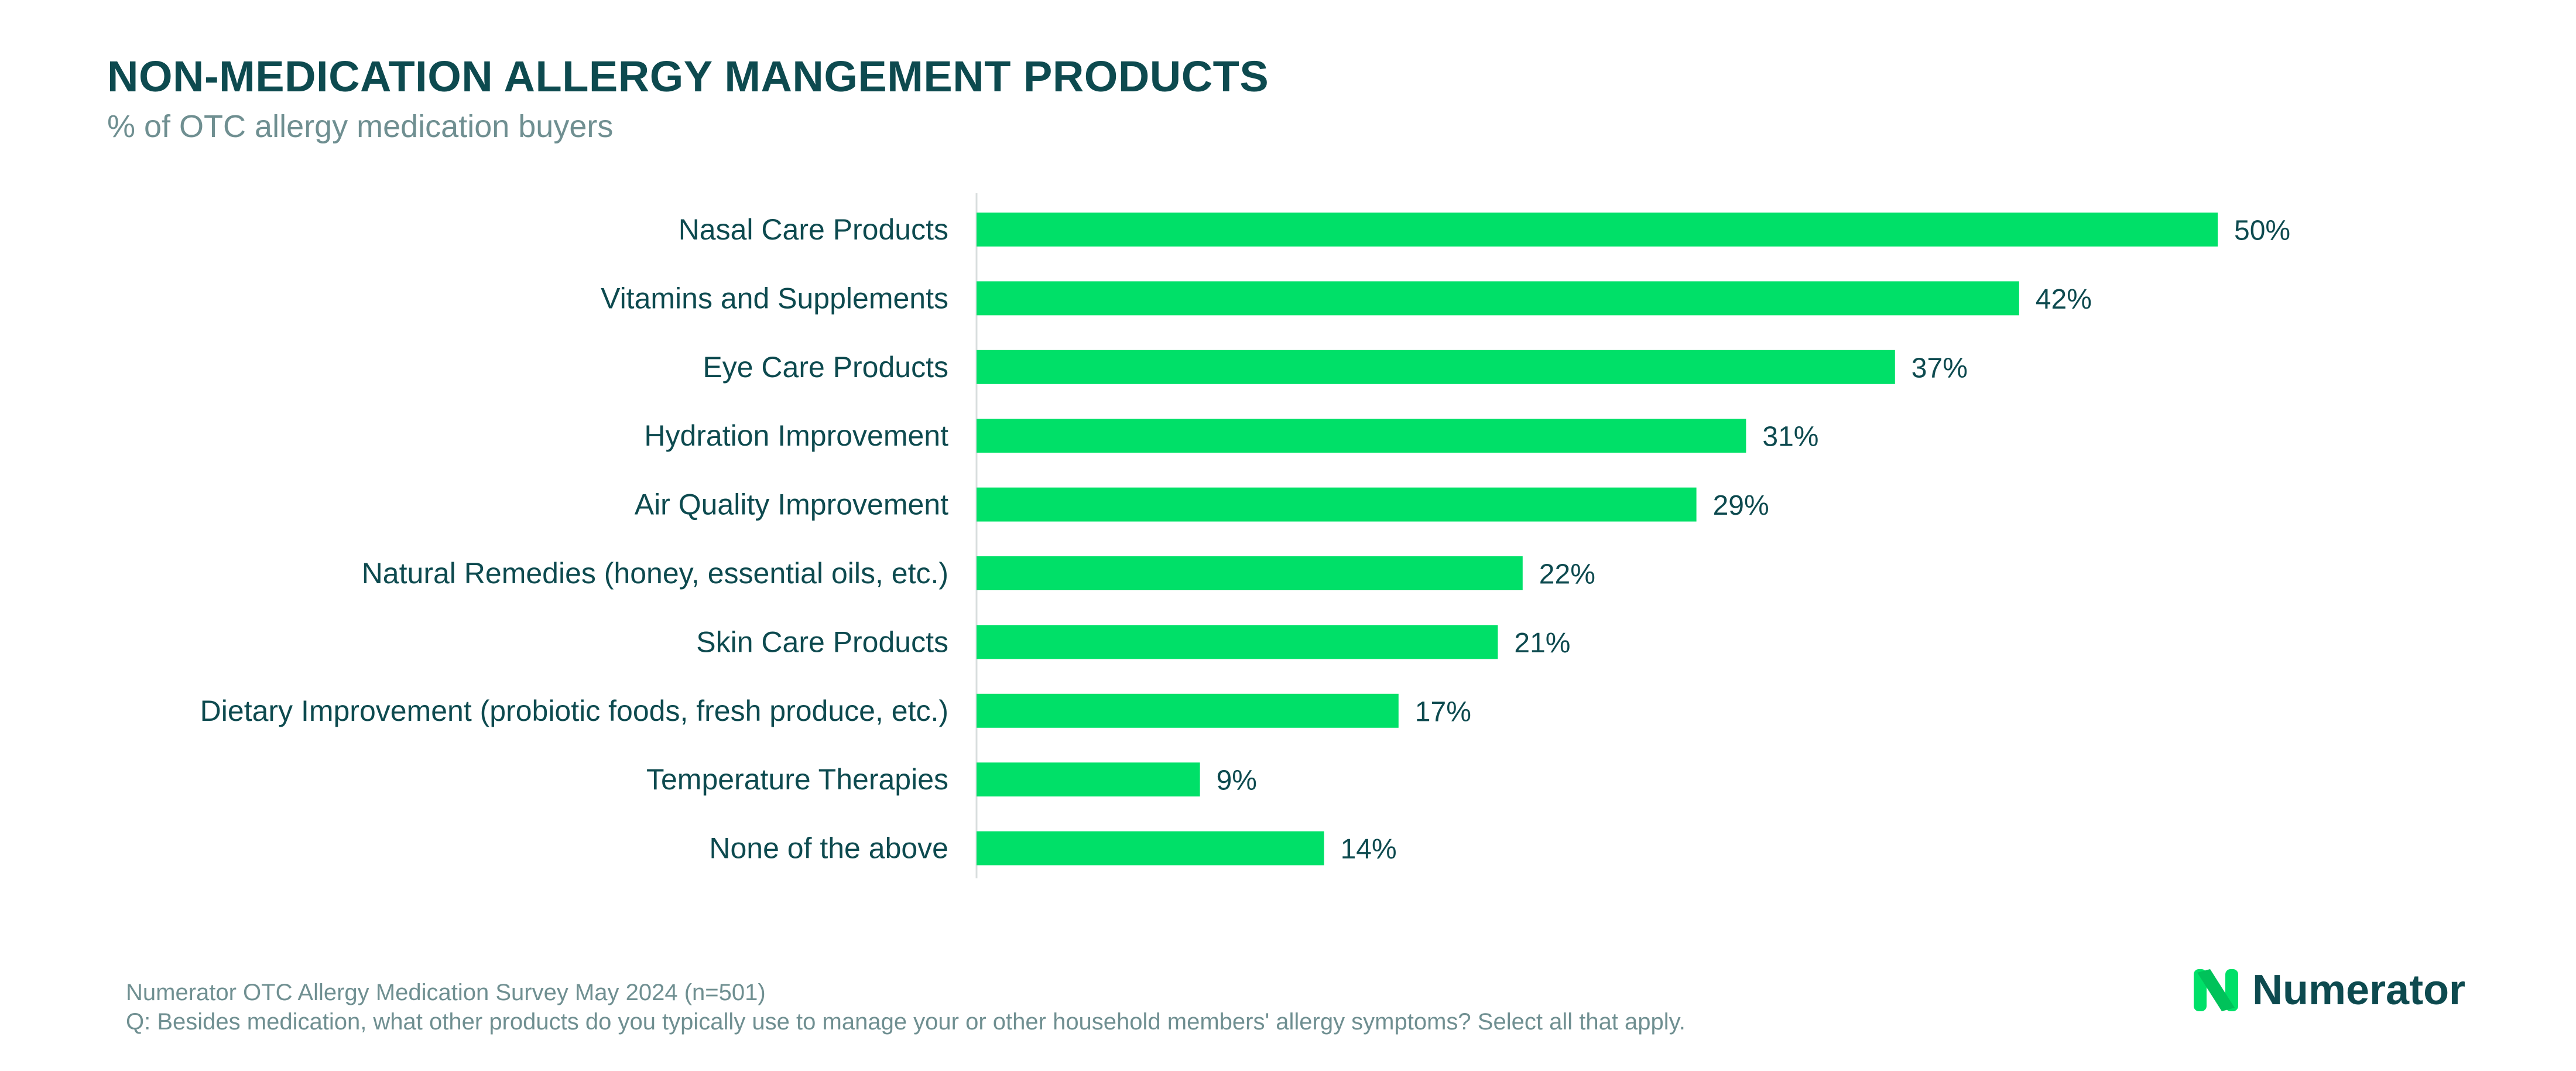 The height and width of the screenshot is (1071, 2576). I want to click on value-label: 9%, so click(1237, 780).